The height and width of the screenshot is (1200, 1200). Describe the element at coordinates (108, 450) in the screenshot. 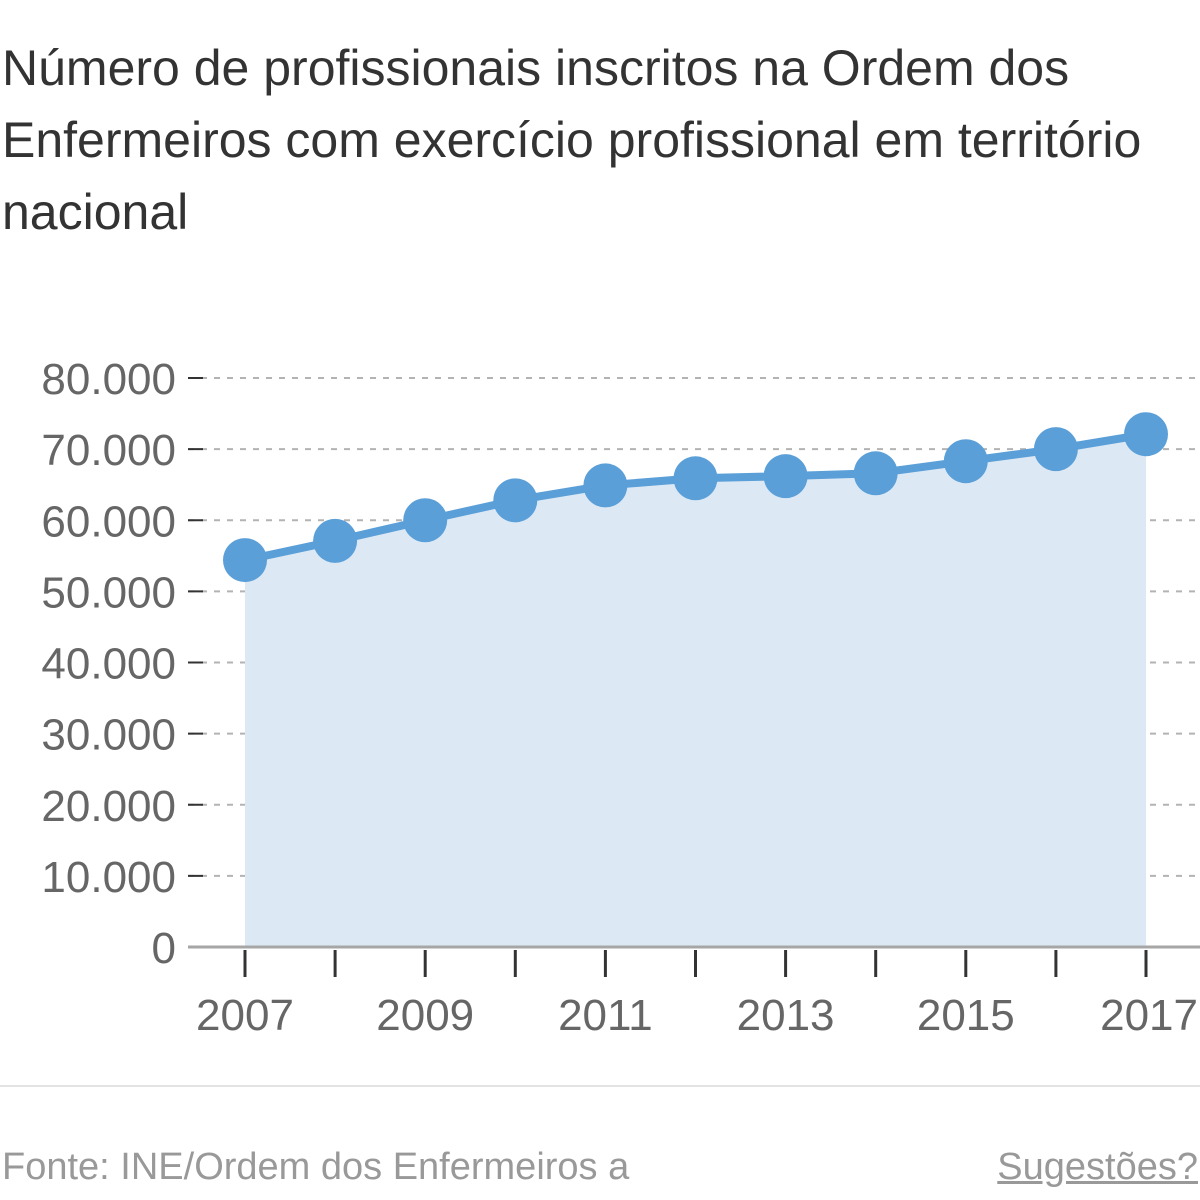

I see `y-tick-label: 70.000` at that location.